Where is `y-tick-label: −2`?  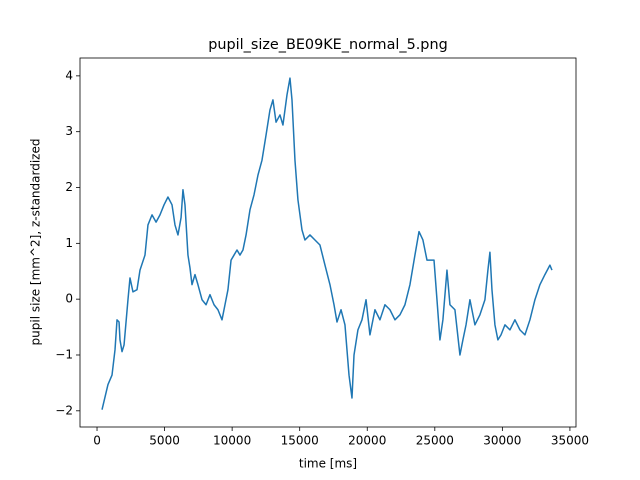
y-tick-label: −2 is located at coordinates (64, 410).